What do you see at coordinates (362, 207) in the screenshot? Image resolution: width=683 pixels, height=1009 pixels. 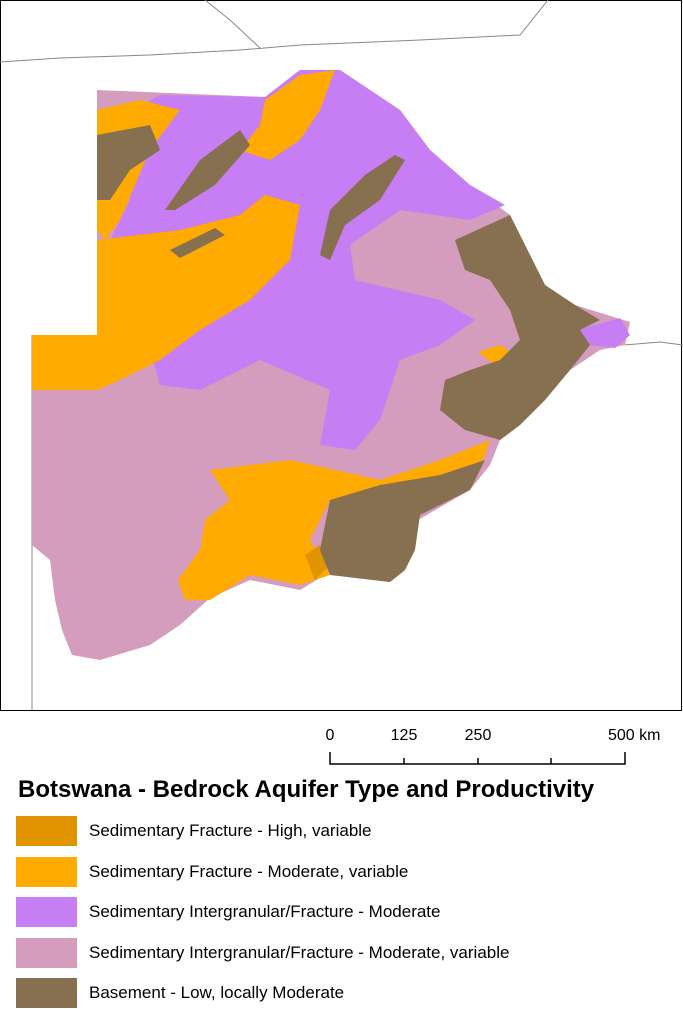 I see `region-brown-ridge` at bounding box center [362, 207].